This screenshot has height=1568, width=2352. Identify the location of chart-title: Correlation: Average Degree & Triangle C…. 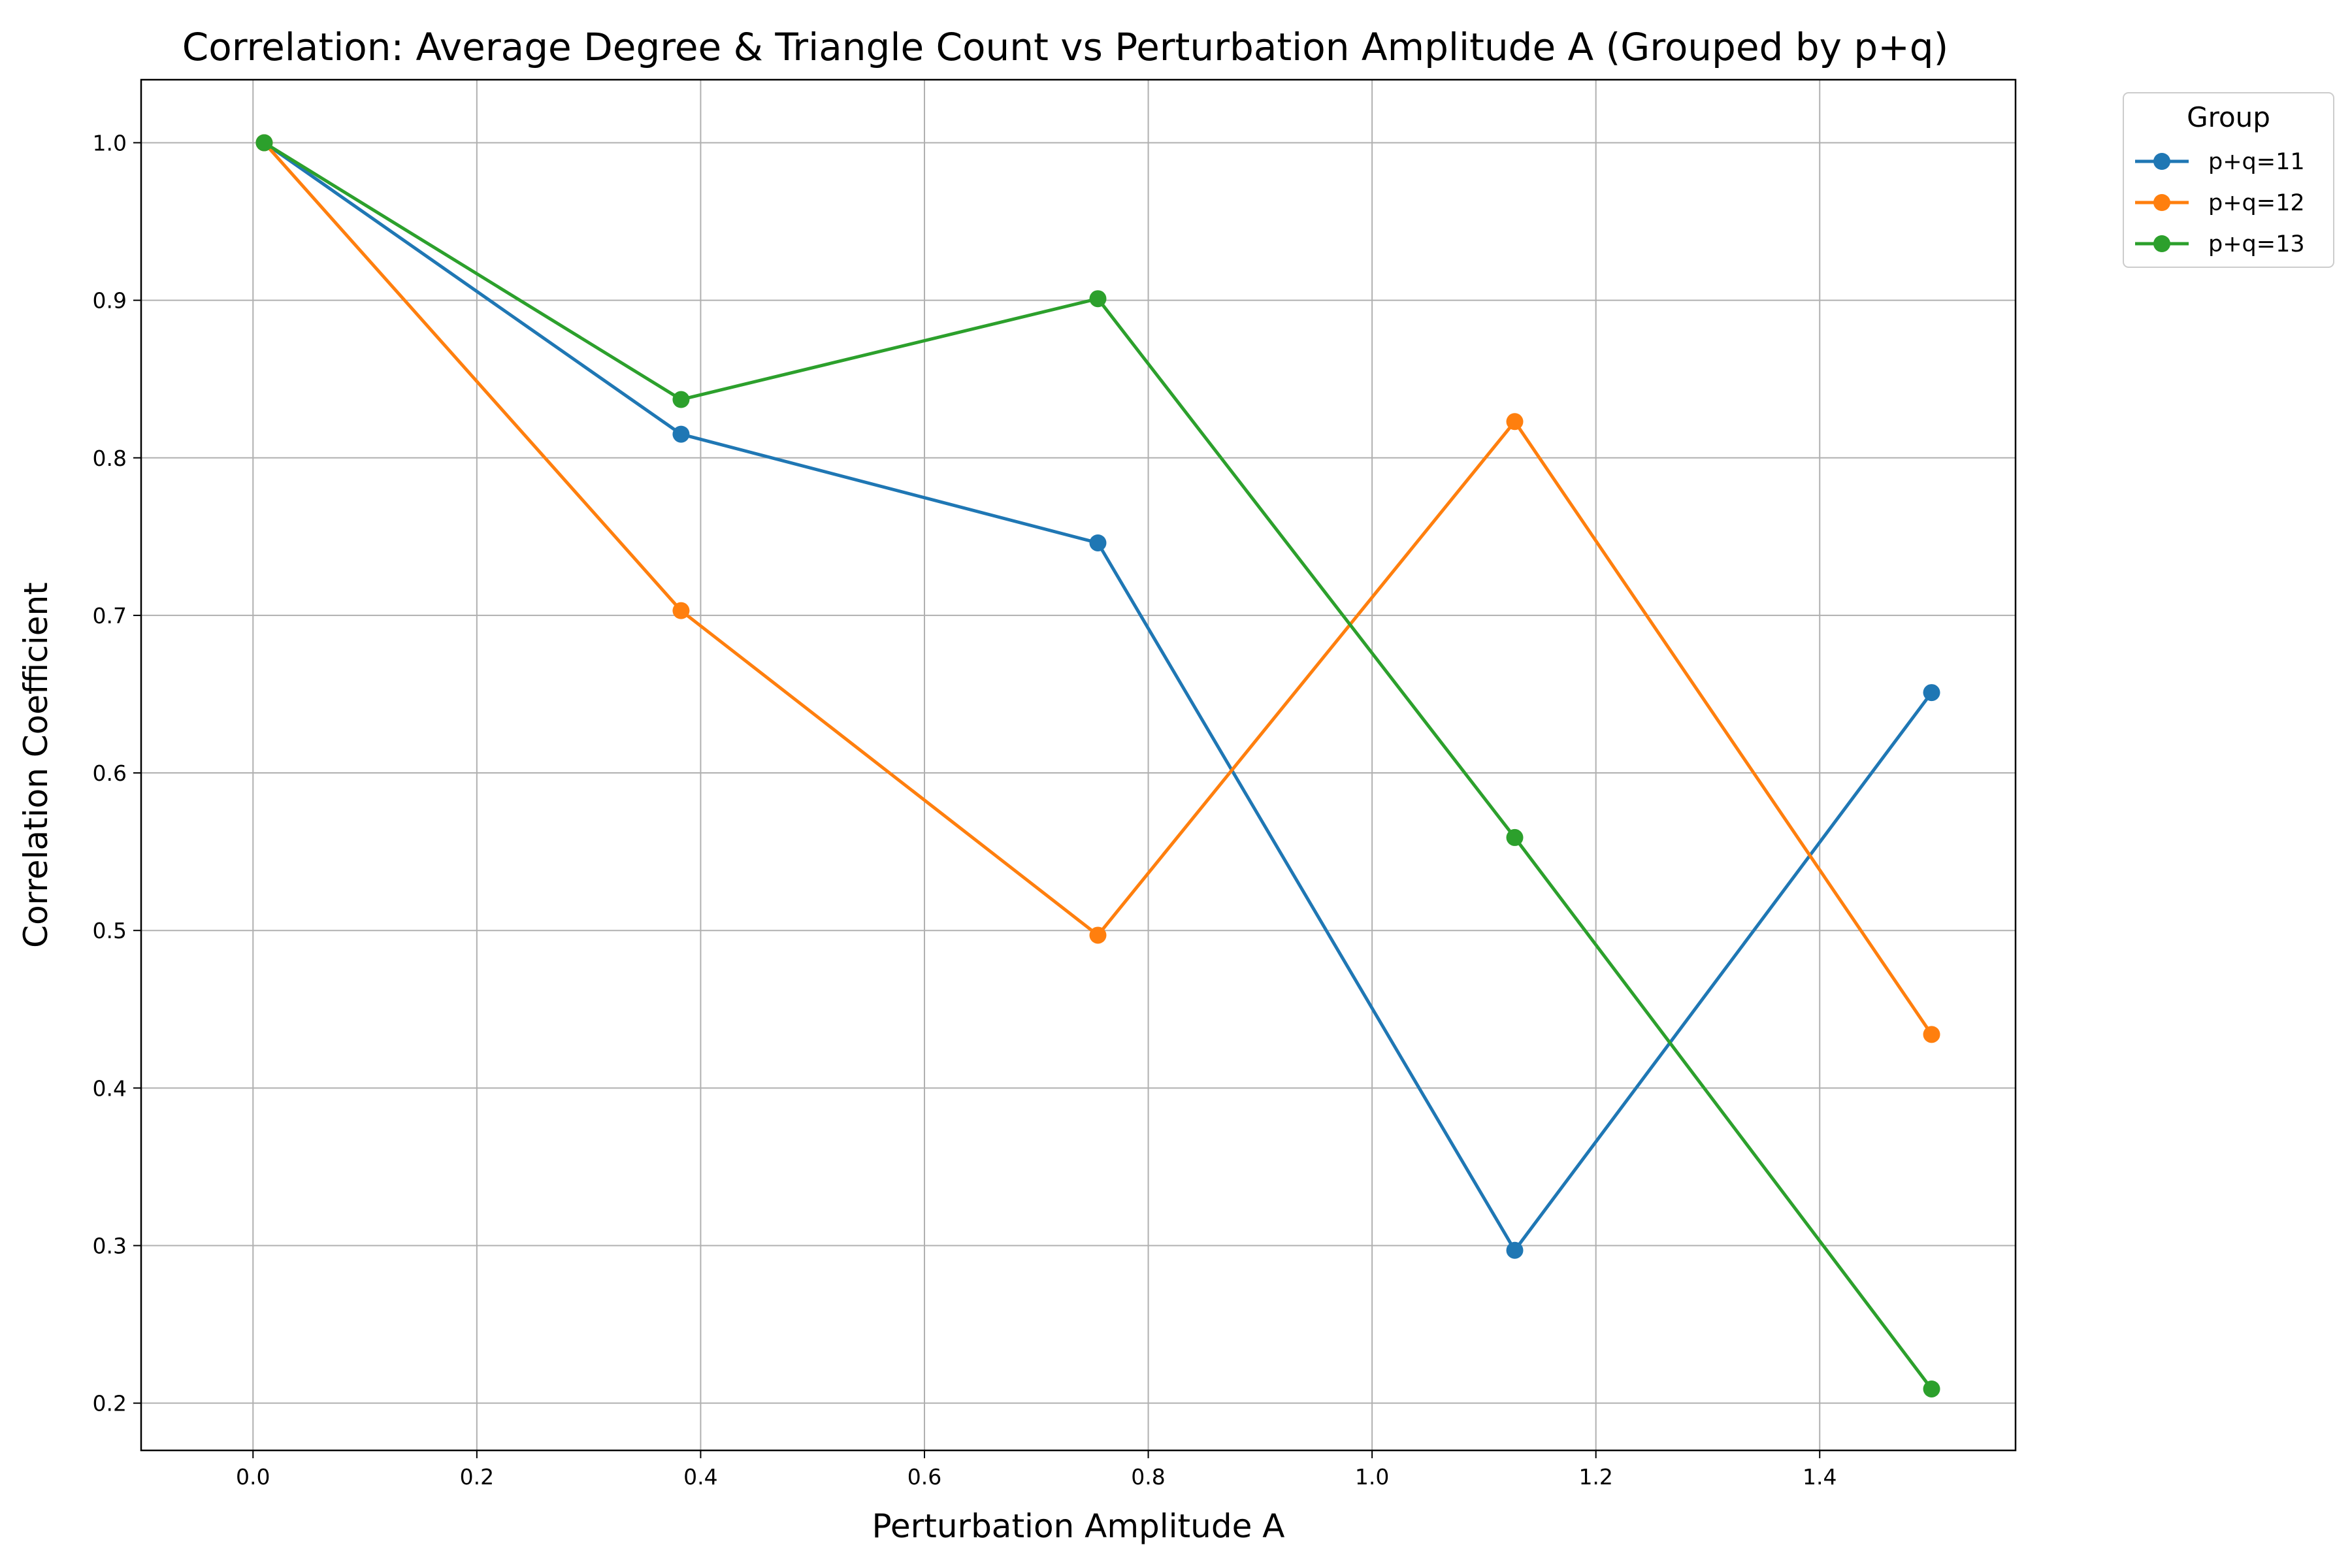
(1065, 47).